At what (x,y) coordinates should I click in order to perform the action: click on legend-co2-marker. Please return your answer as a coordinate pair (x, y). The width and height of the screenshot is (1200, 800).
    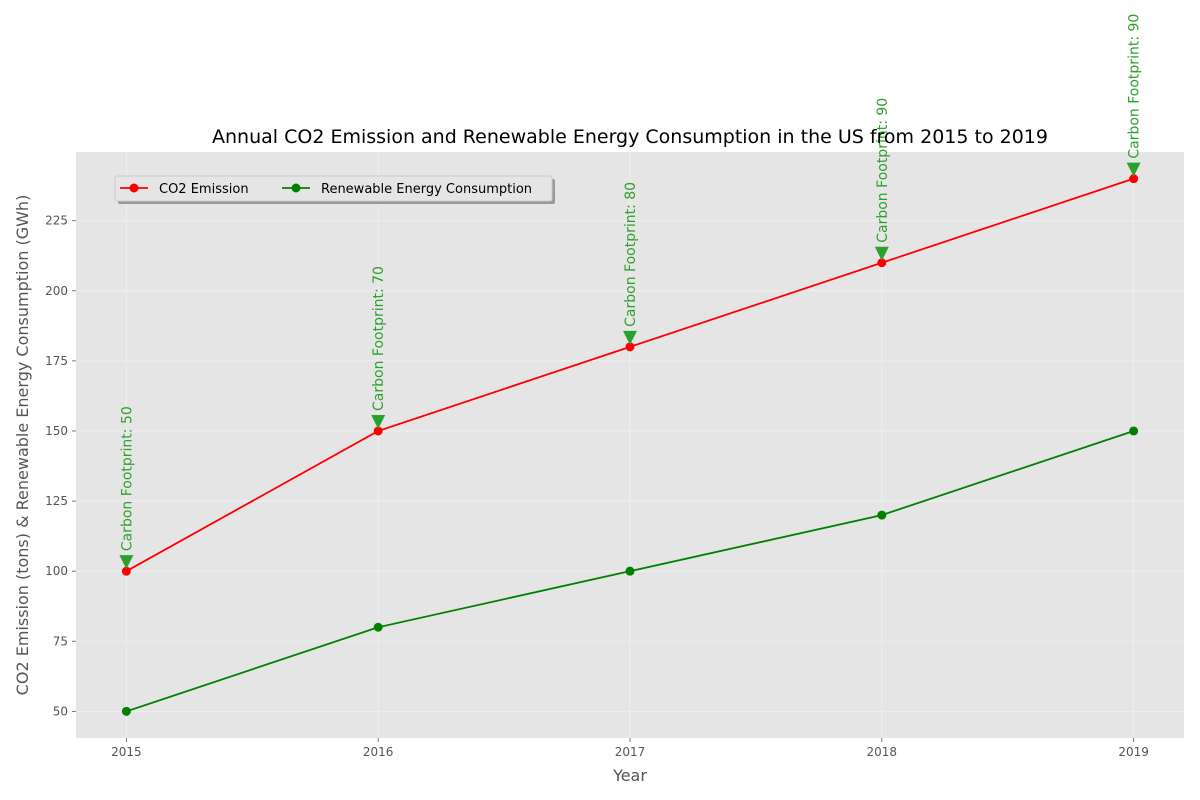
    Looking at the image, I should click on (134, 188).